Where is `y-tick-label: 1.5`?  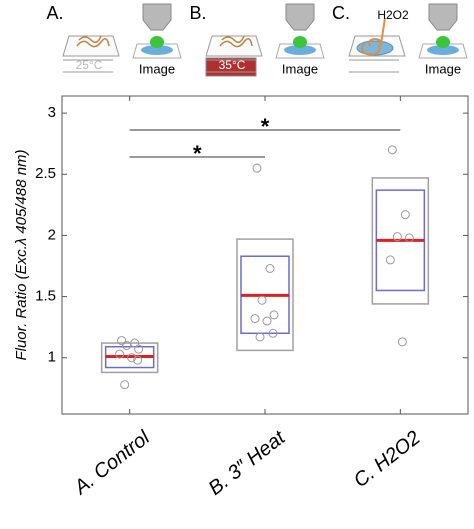
y-tick-label: 1.5 is located at coordinates (45, 296).